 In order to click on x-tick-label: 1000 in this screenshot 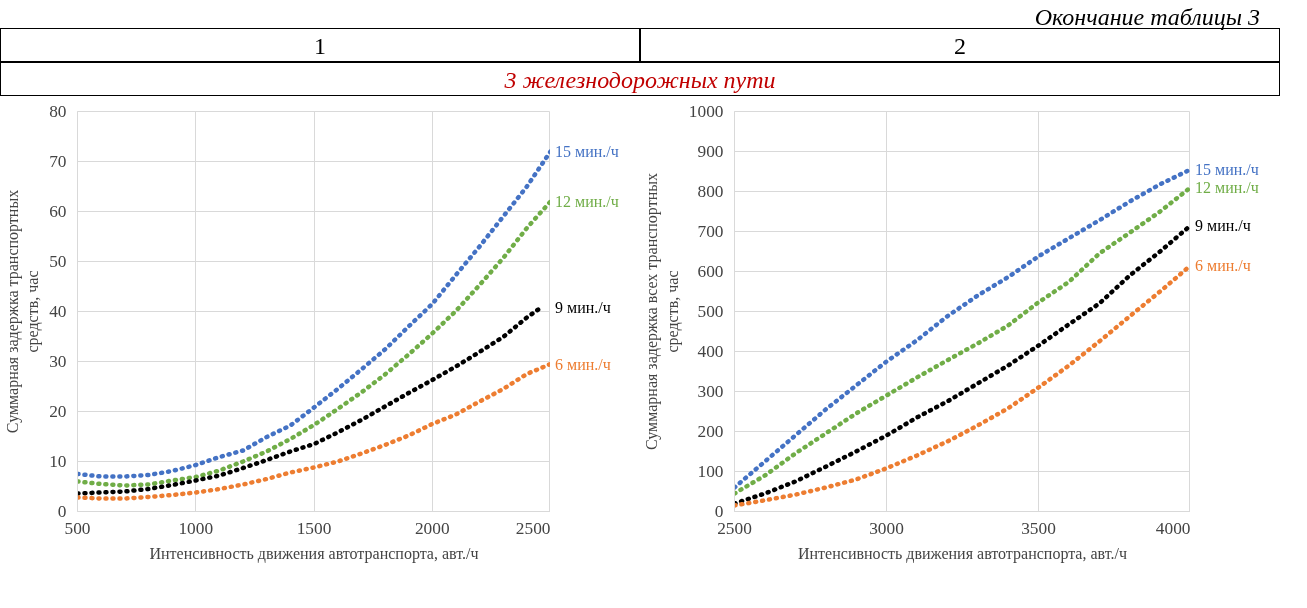, I will do `click(196, 528)`.